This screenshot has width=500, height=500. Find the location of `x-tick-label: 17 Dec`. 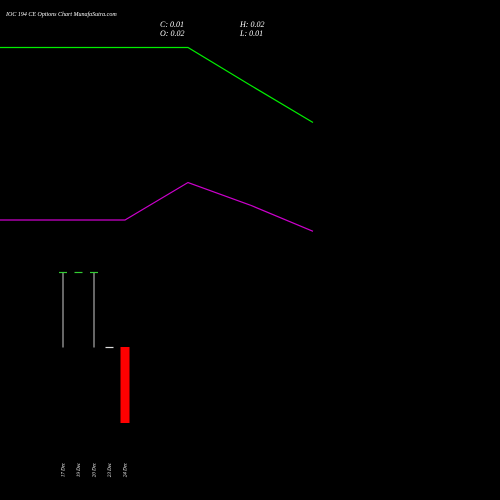

x-tick-label: 17 Dec is located at coordinates (64, 469).